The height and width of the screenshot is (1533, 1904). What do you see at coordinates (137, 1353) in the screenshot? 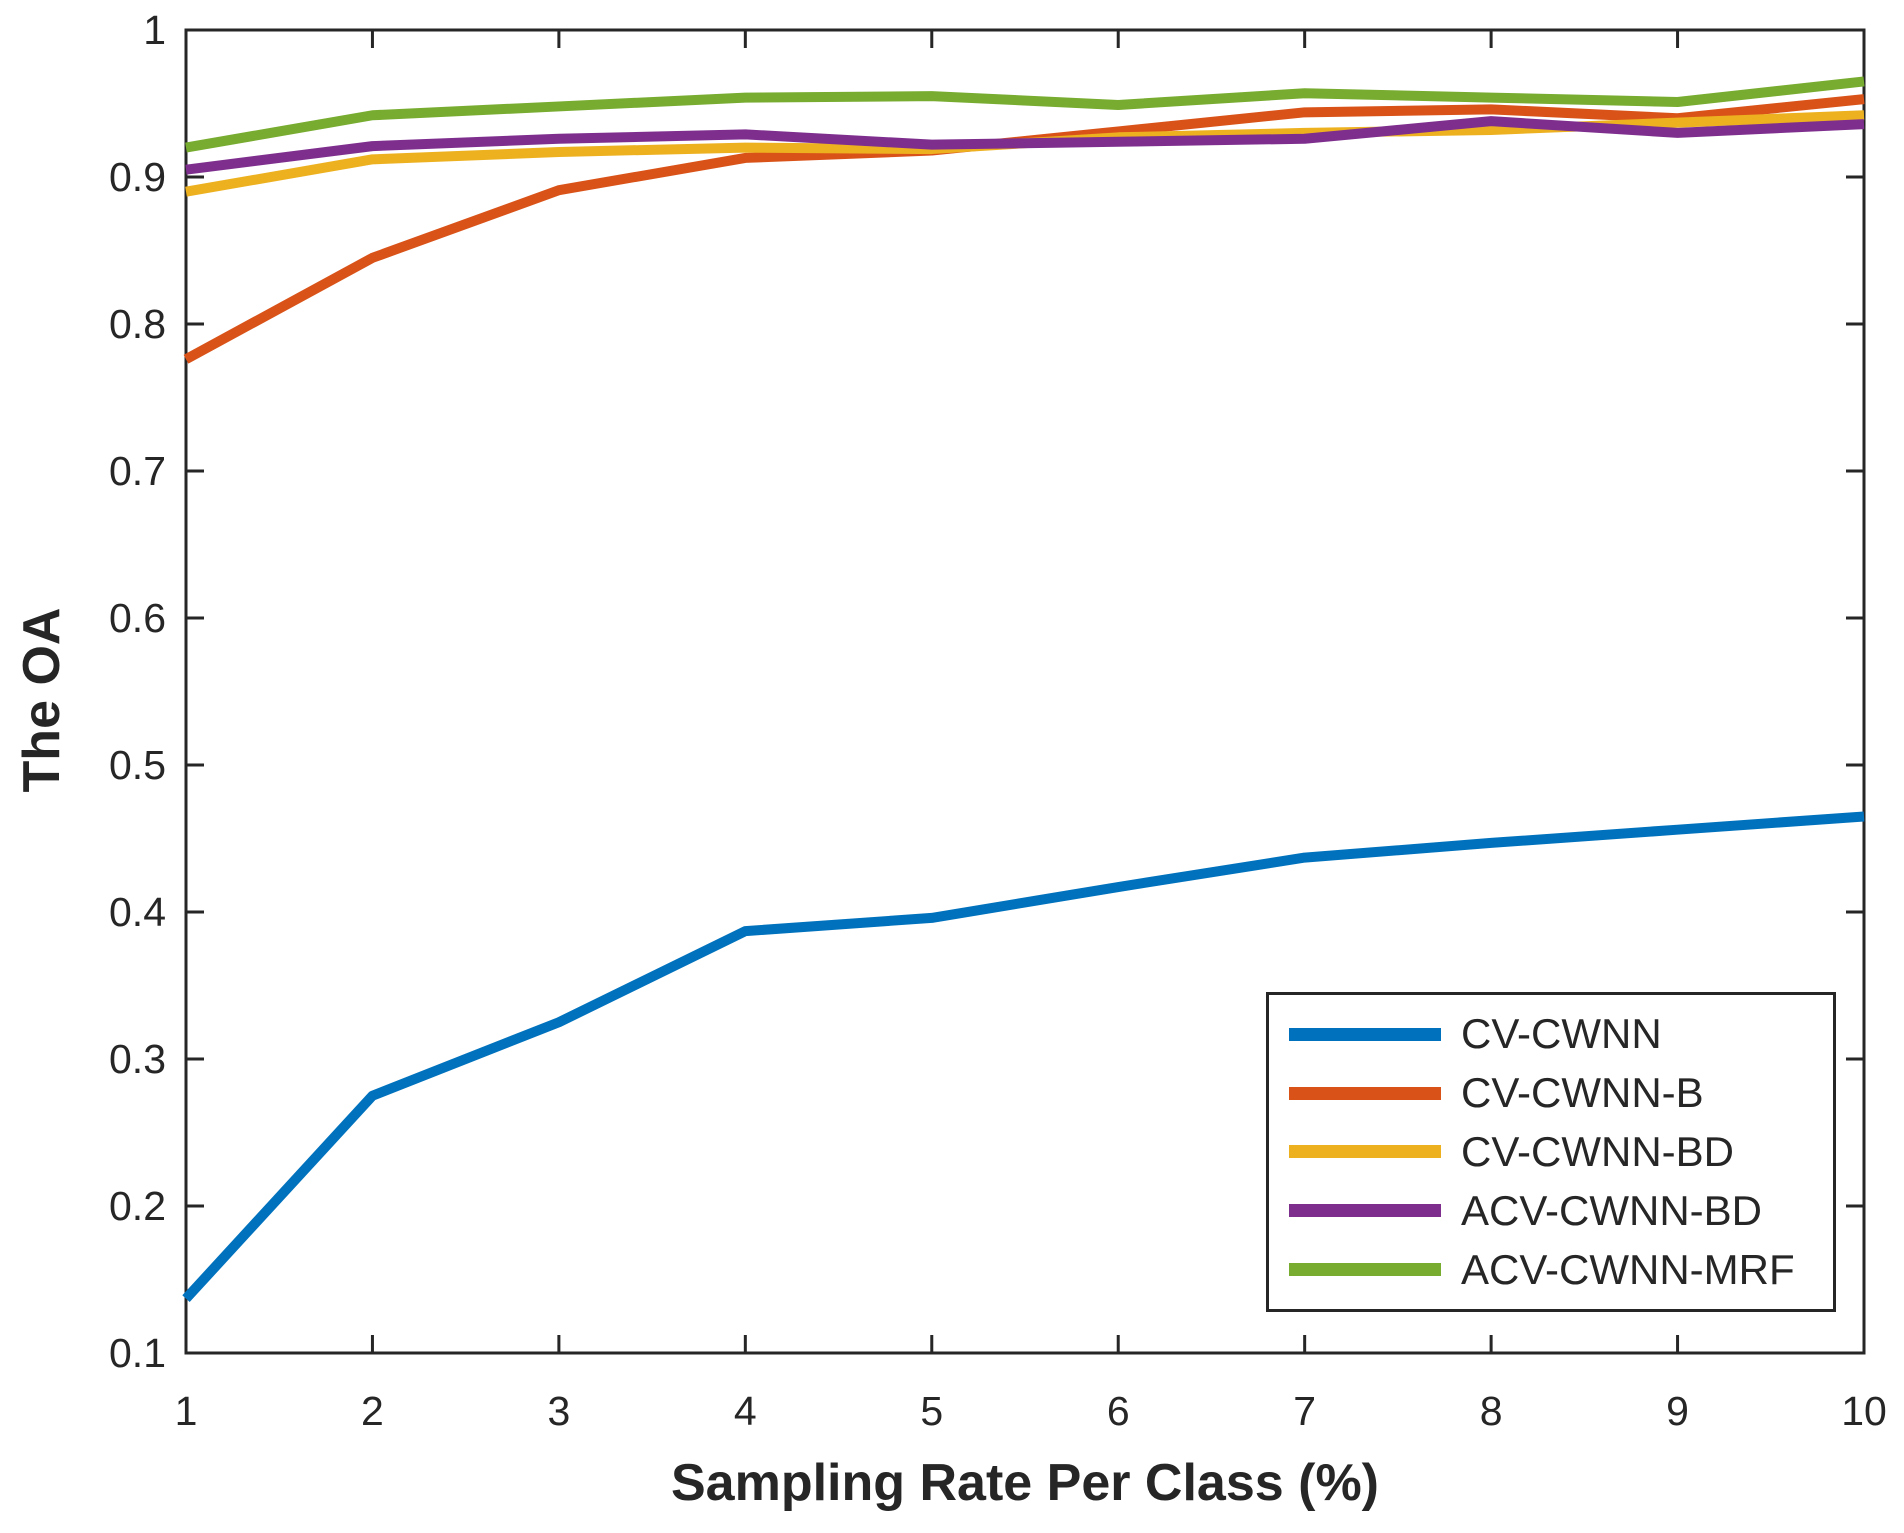
I see `y-tick-label: 0.1` at bounding box center [137, 1353].